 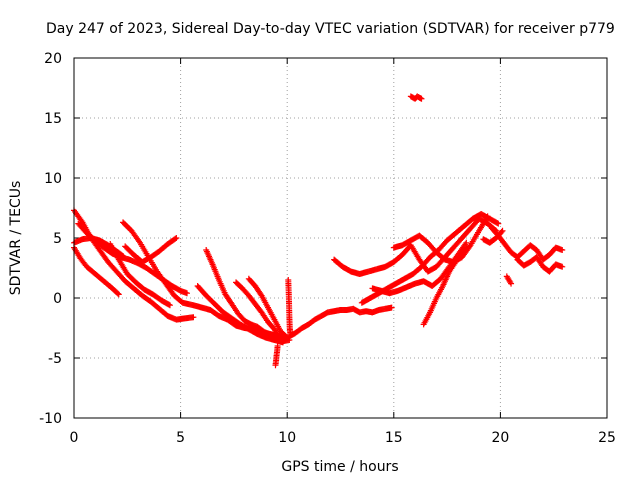 I want to click on series-track-j, so click(x=257, y=309).